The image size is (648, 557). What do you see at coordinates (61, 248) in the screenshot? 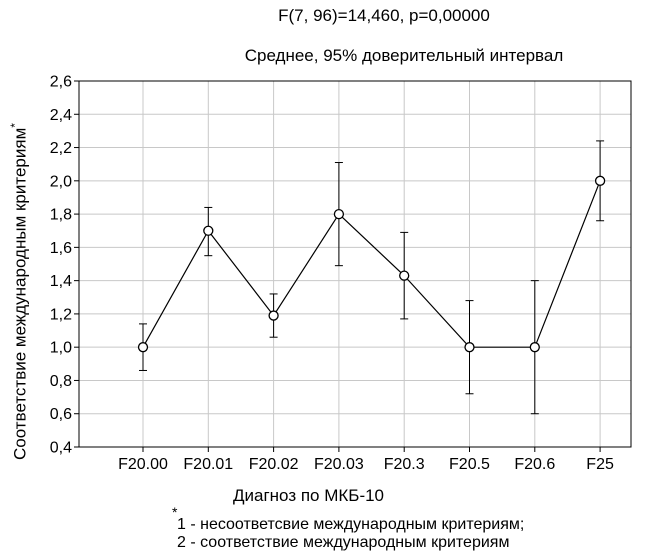
I see `y-tick-label: 1,6` at bounding box center [61, 248].